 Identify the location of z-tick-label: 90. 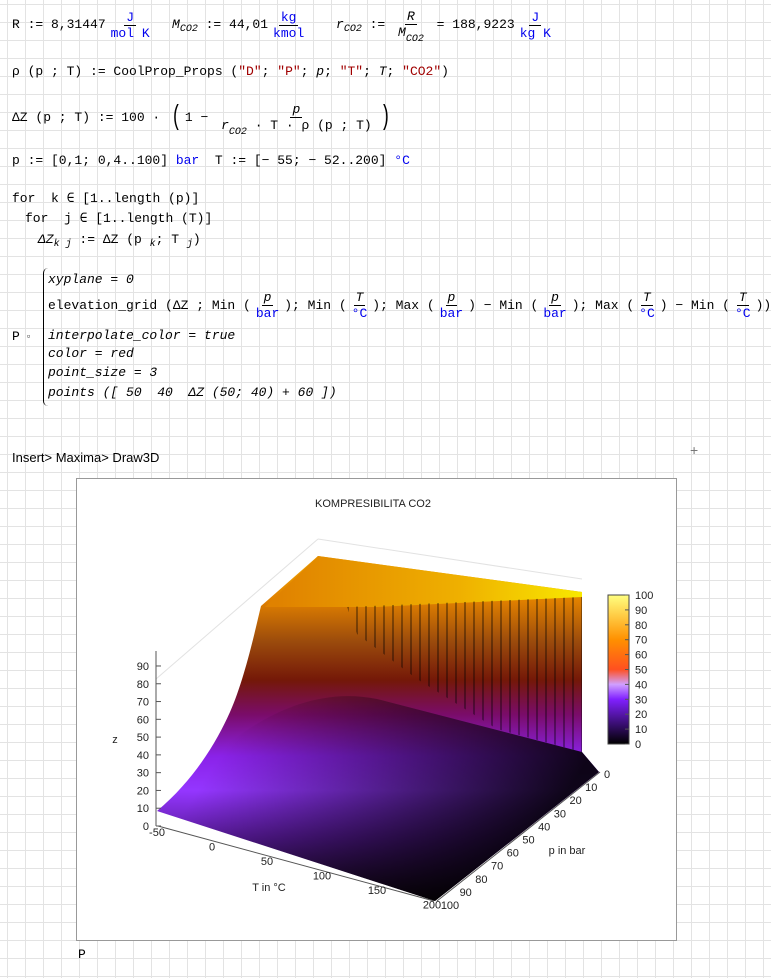
(143, 667).